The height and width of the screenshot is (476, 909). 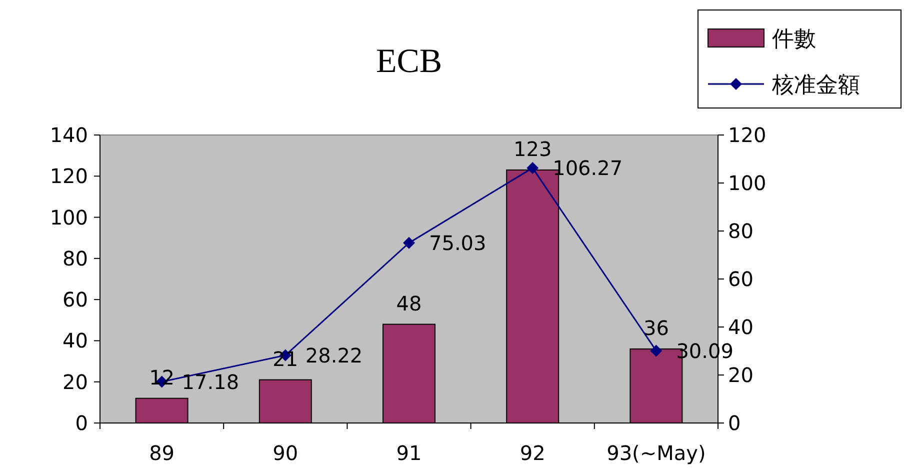 What do you see at coordinates (211, 382) in the screenshot?
I see `data-label: 17.18` at bounding box center [211, 382].